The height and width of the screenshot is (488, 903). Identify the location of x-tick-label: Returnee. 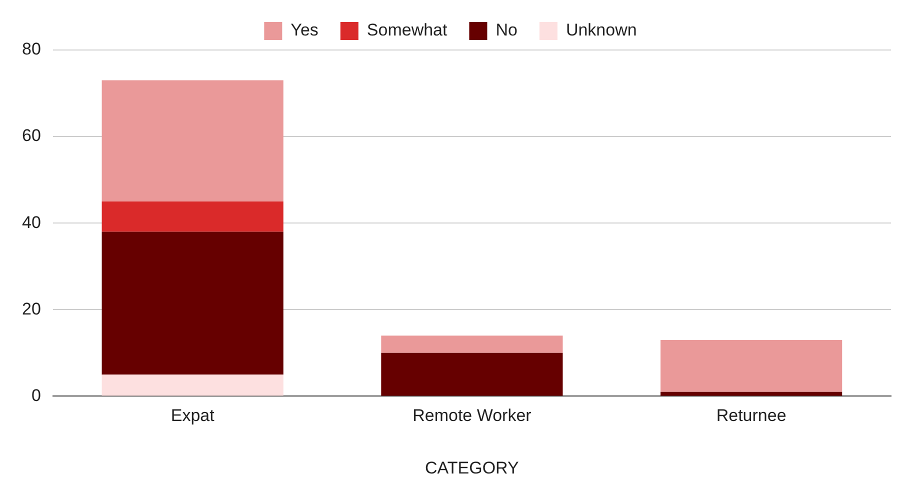
(751, 416).